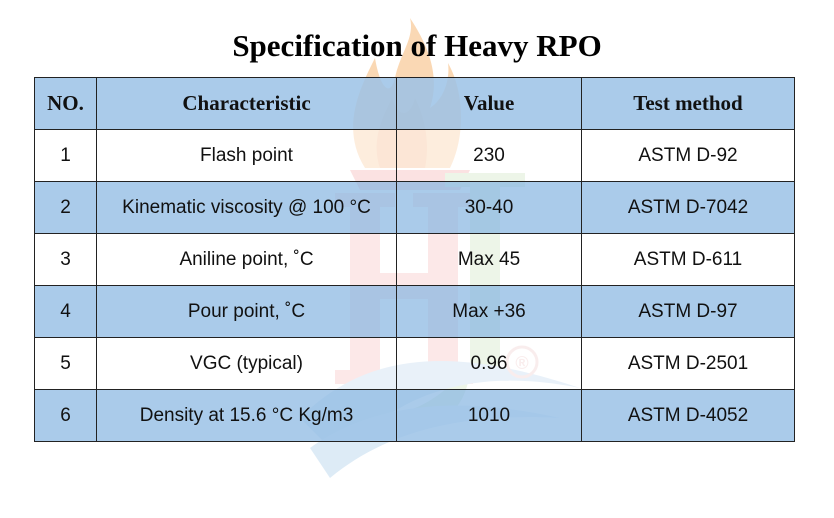  What do you see at coordinates (489, 311) in the screenshot?
I see `cell-value: Max +36` at bounding box center [489, 311].